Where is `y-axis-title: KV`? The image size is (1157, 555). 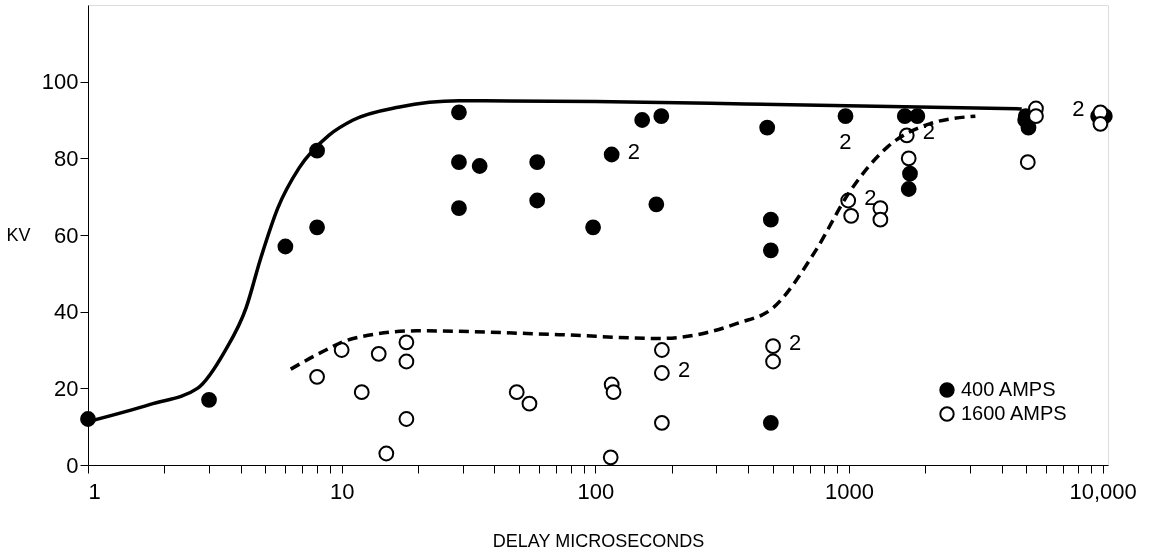 y-axis-title: KV is located at coordinates (18, 234).